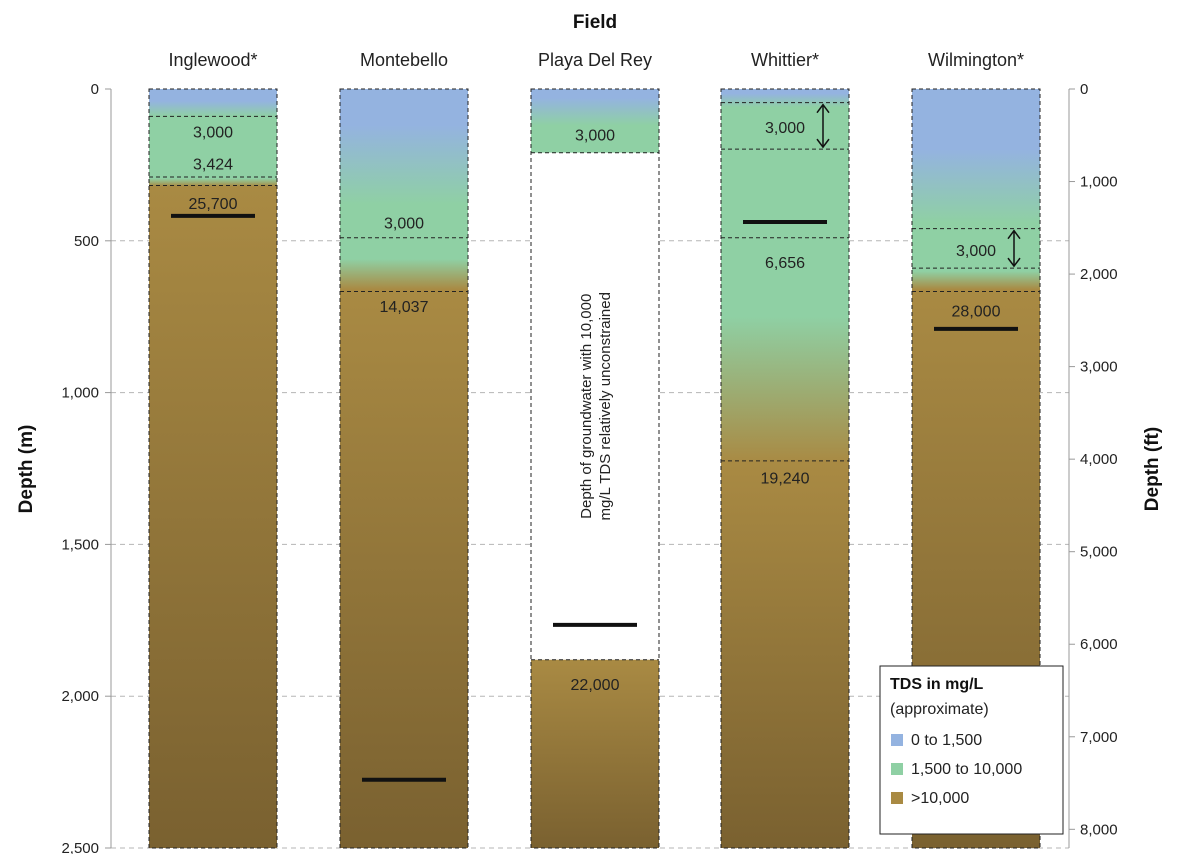 The height and width of the screenshot is (854, 1181). What do you see at coordinates (213, 164) in the screenshot?
I see `tds-value-label: 3,424` at bounding box center [213, 164].